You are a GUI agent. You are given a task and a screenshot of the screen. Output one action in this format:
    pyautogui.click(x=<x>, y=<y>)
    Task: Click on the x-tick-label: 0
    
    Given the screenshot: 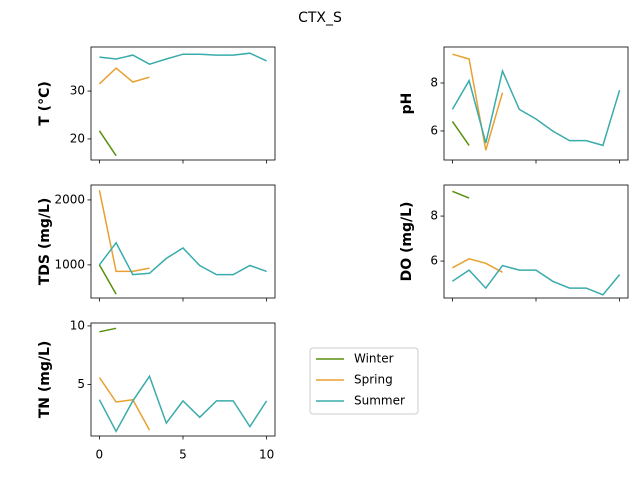 What is the action you would take?
    pyautogui.click(x=100, y=455)
    